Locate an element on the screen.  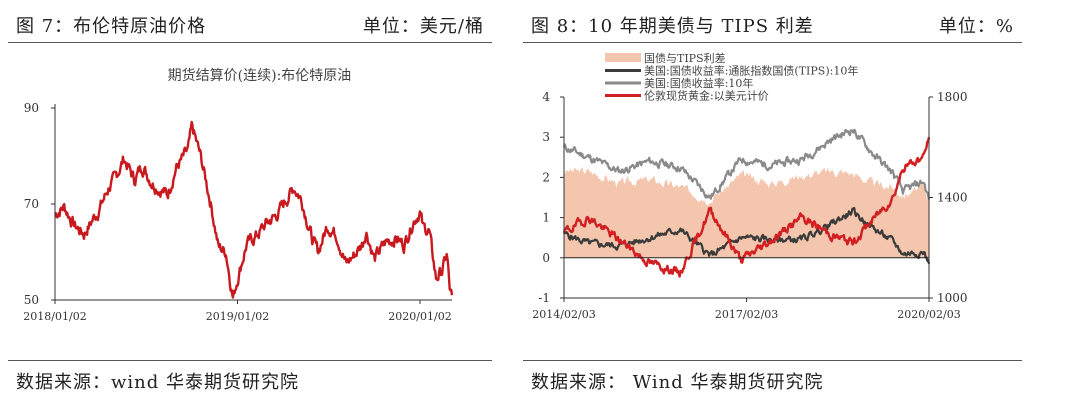
x-tick-label: 2020/02/03 is located at coordinates (928, 314).